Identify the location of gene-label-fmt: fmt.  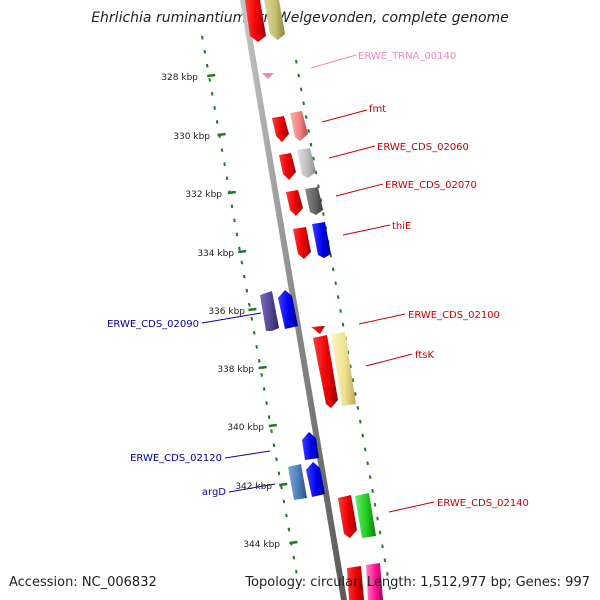
(377, 109).